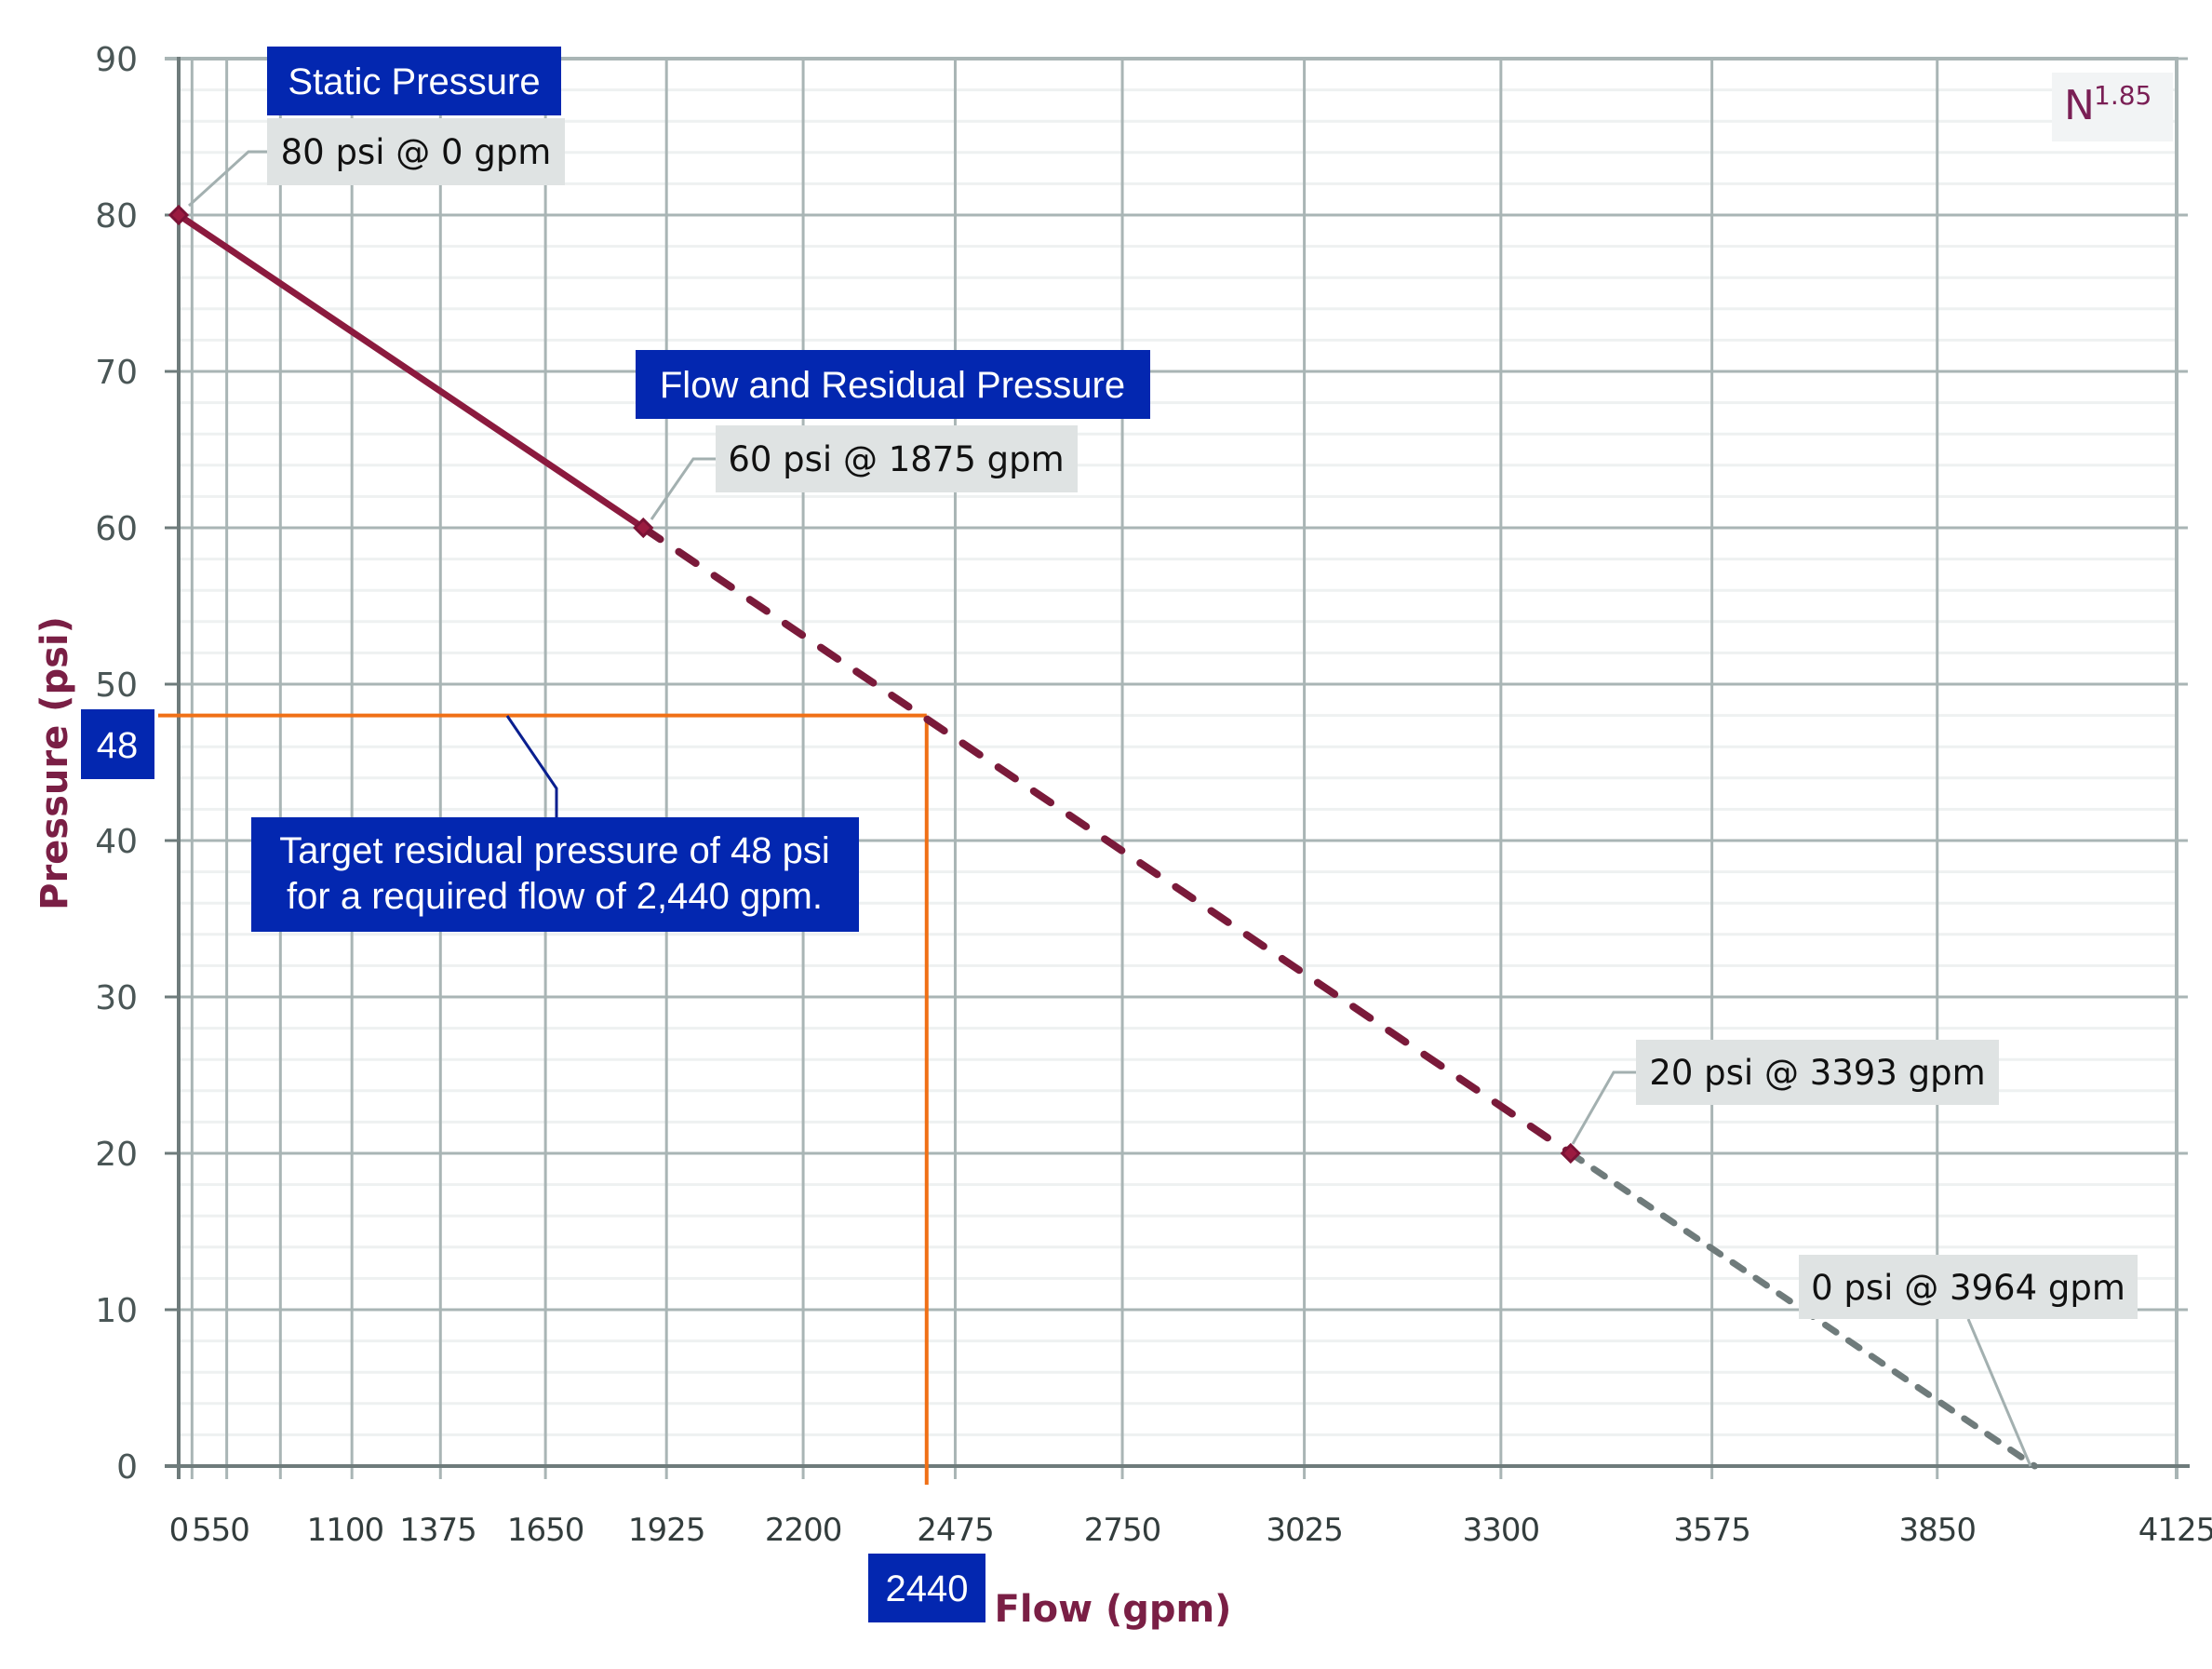 This screenshot has height=1669, width=2212. What do you see at coordinates (955, 1530) in the screenshot?
I see `x-tick-label: 2475` at bounding box center [955, 1530].